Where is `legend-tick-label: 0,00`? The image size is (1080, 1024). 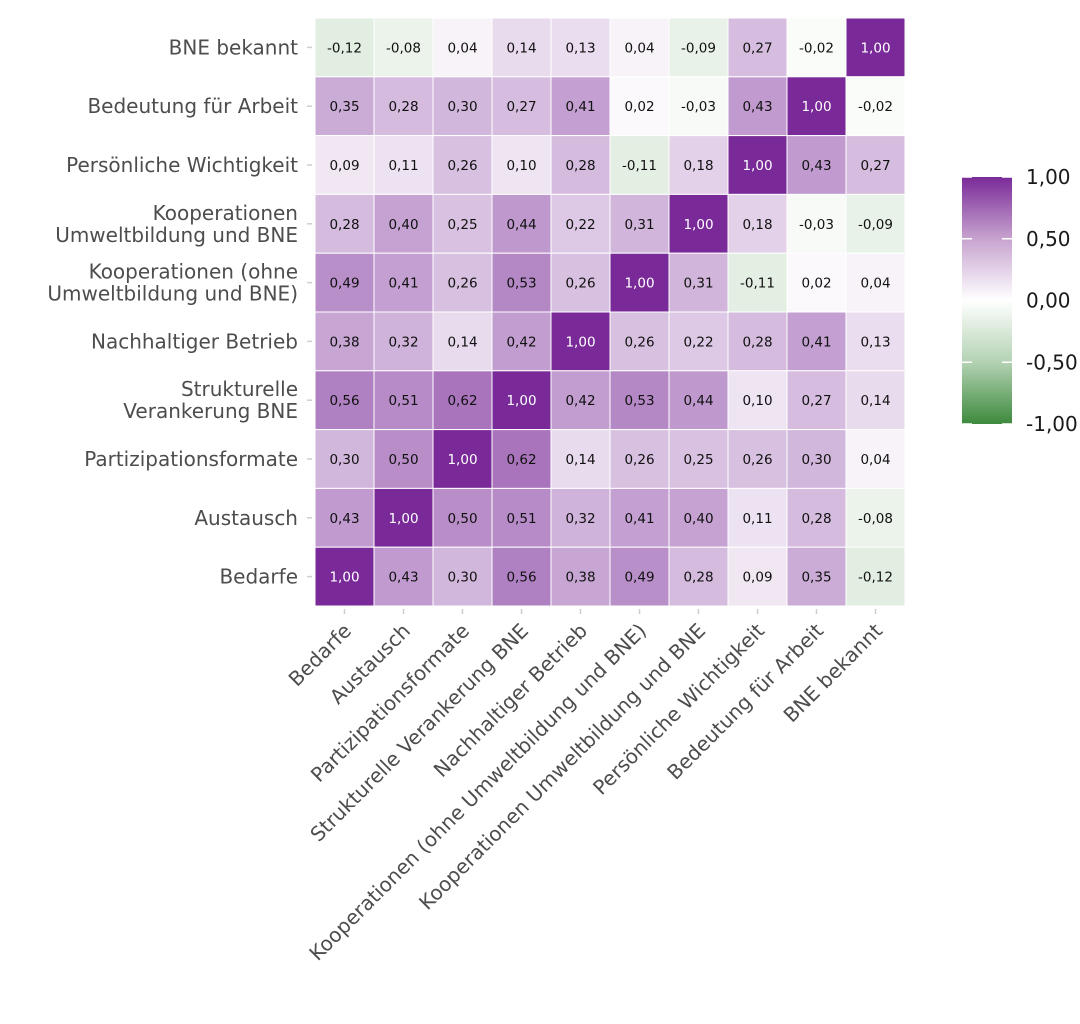 legend-tick-label: 0,00 is located at coordinates (1048, 301).